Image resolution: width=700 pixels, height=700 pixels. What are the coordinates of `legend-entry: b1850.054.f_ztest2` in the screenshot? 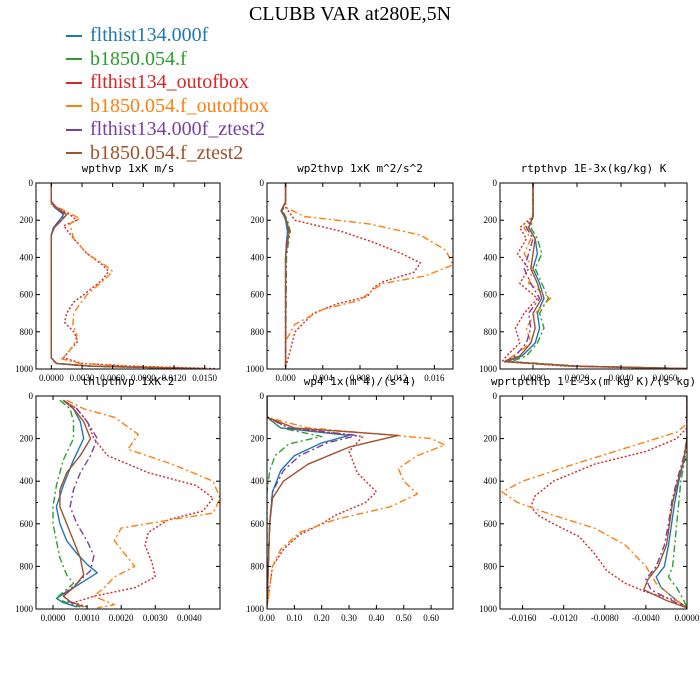 It's located at (167, 154).